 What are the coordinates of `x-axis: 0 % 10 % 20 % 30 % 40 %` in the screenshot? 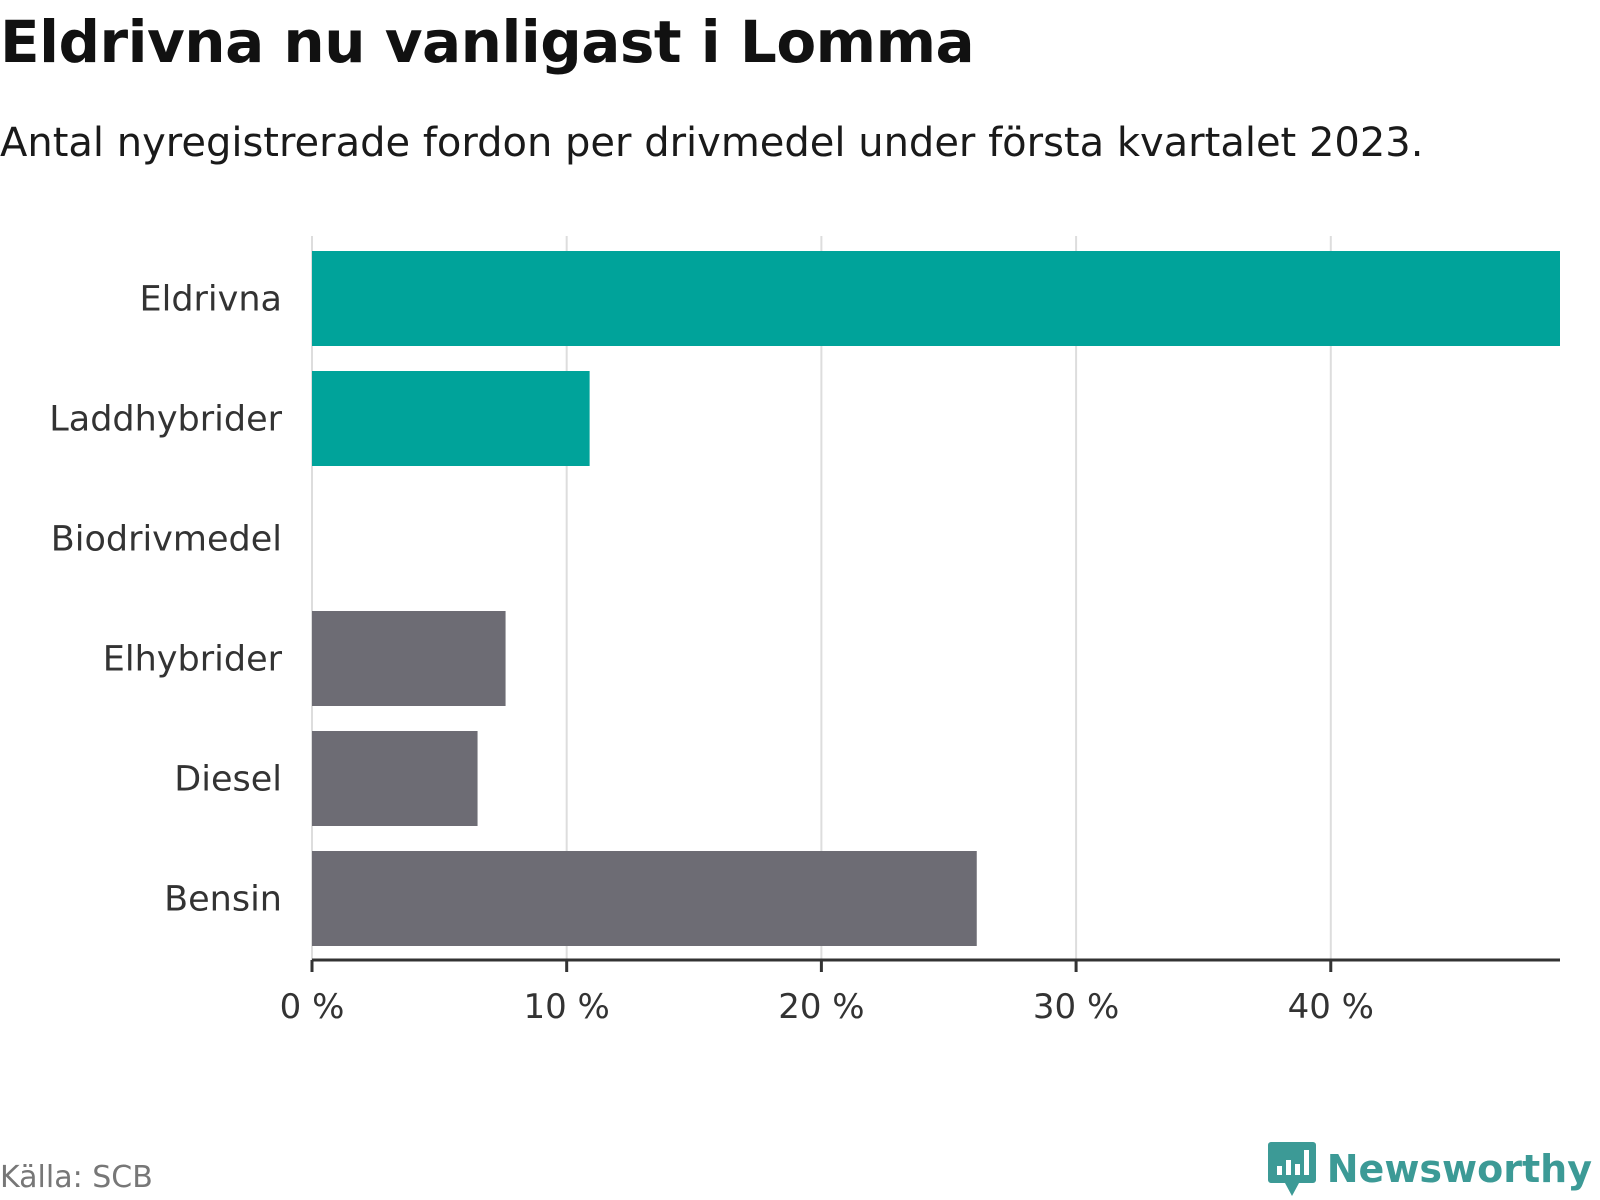 It's located at (920, 992).